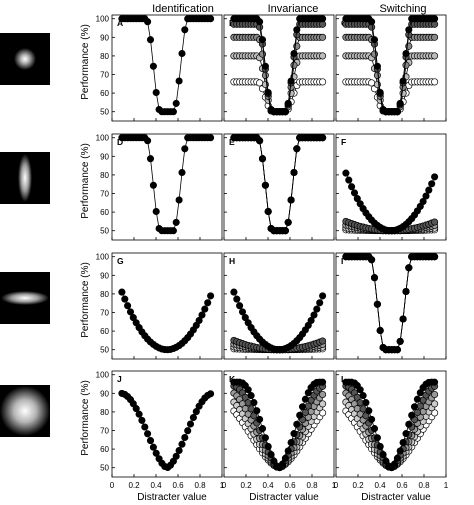 Image resolution: width=474 pixels, height=505 pixels. Describe the element at coordinates (402, 9) in the screenshot. I see `column-title-switching: Switching` at that location.